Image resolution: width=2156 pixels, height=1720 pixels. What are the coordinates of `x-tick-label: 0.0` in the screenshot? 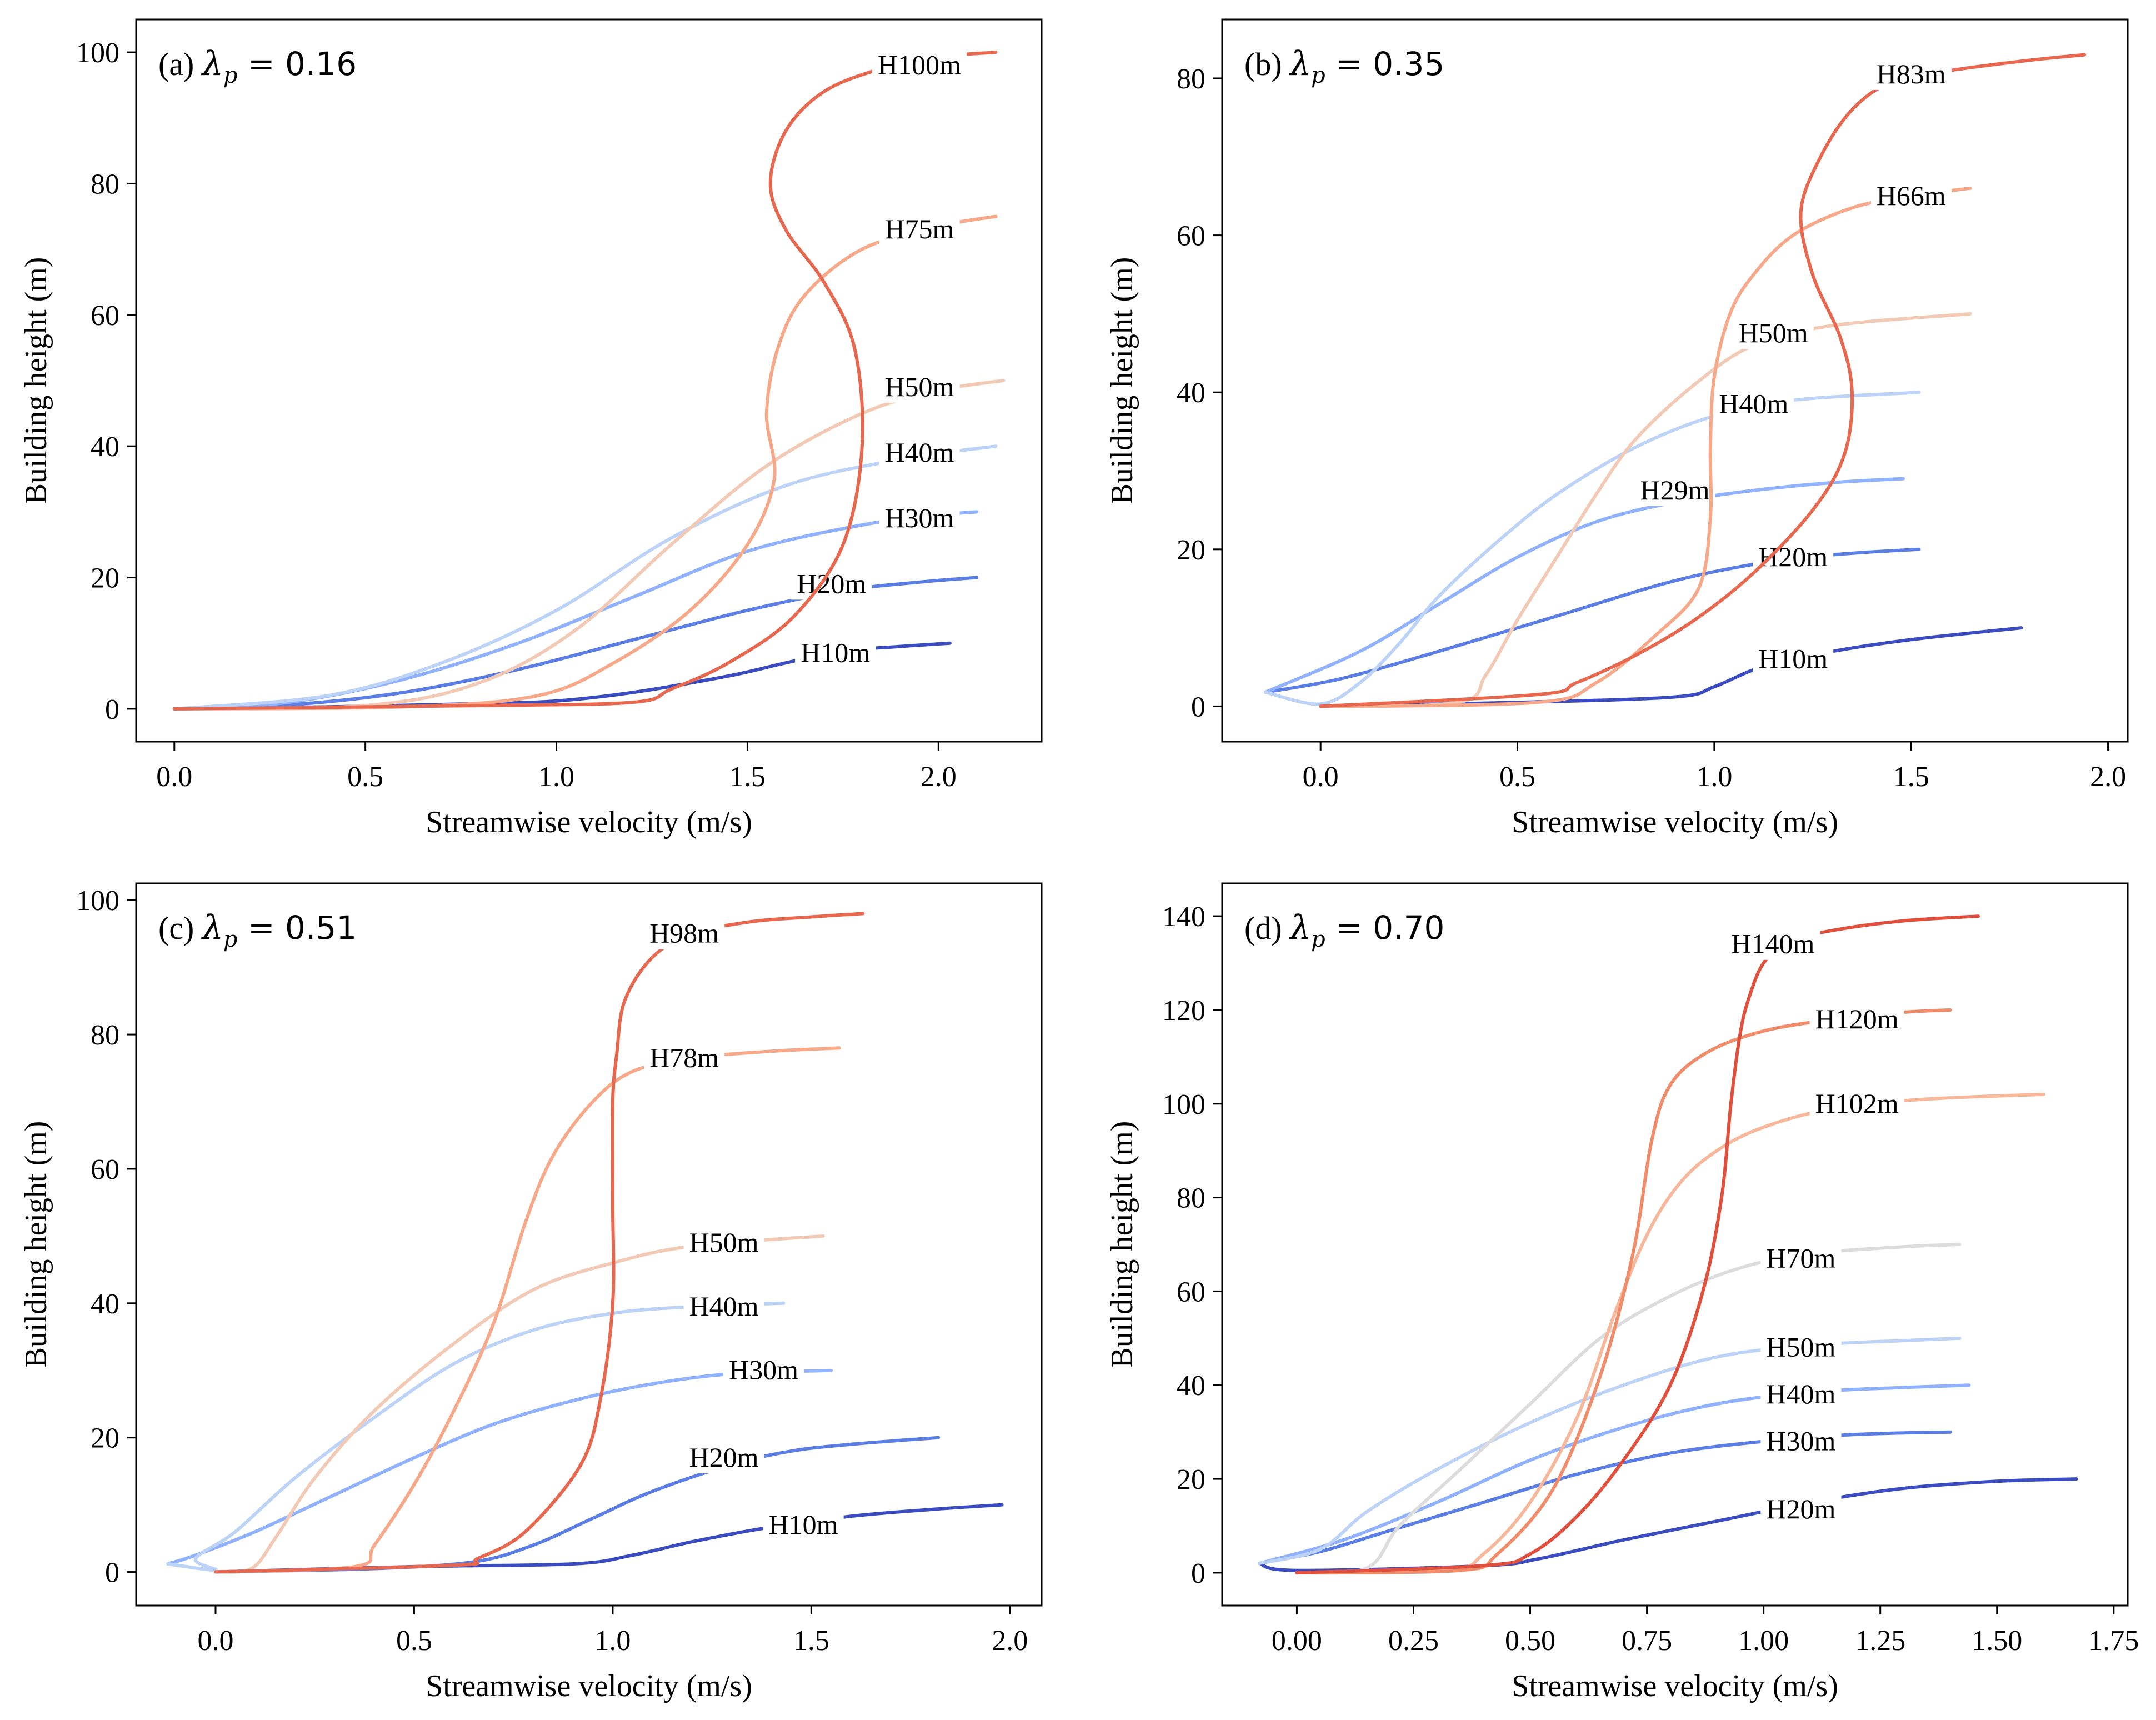 It's located at (215, 1641).